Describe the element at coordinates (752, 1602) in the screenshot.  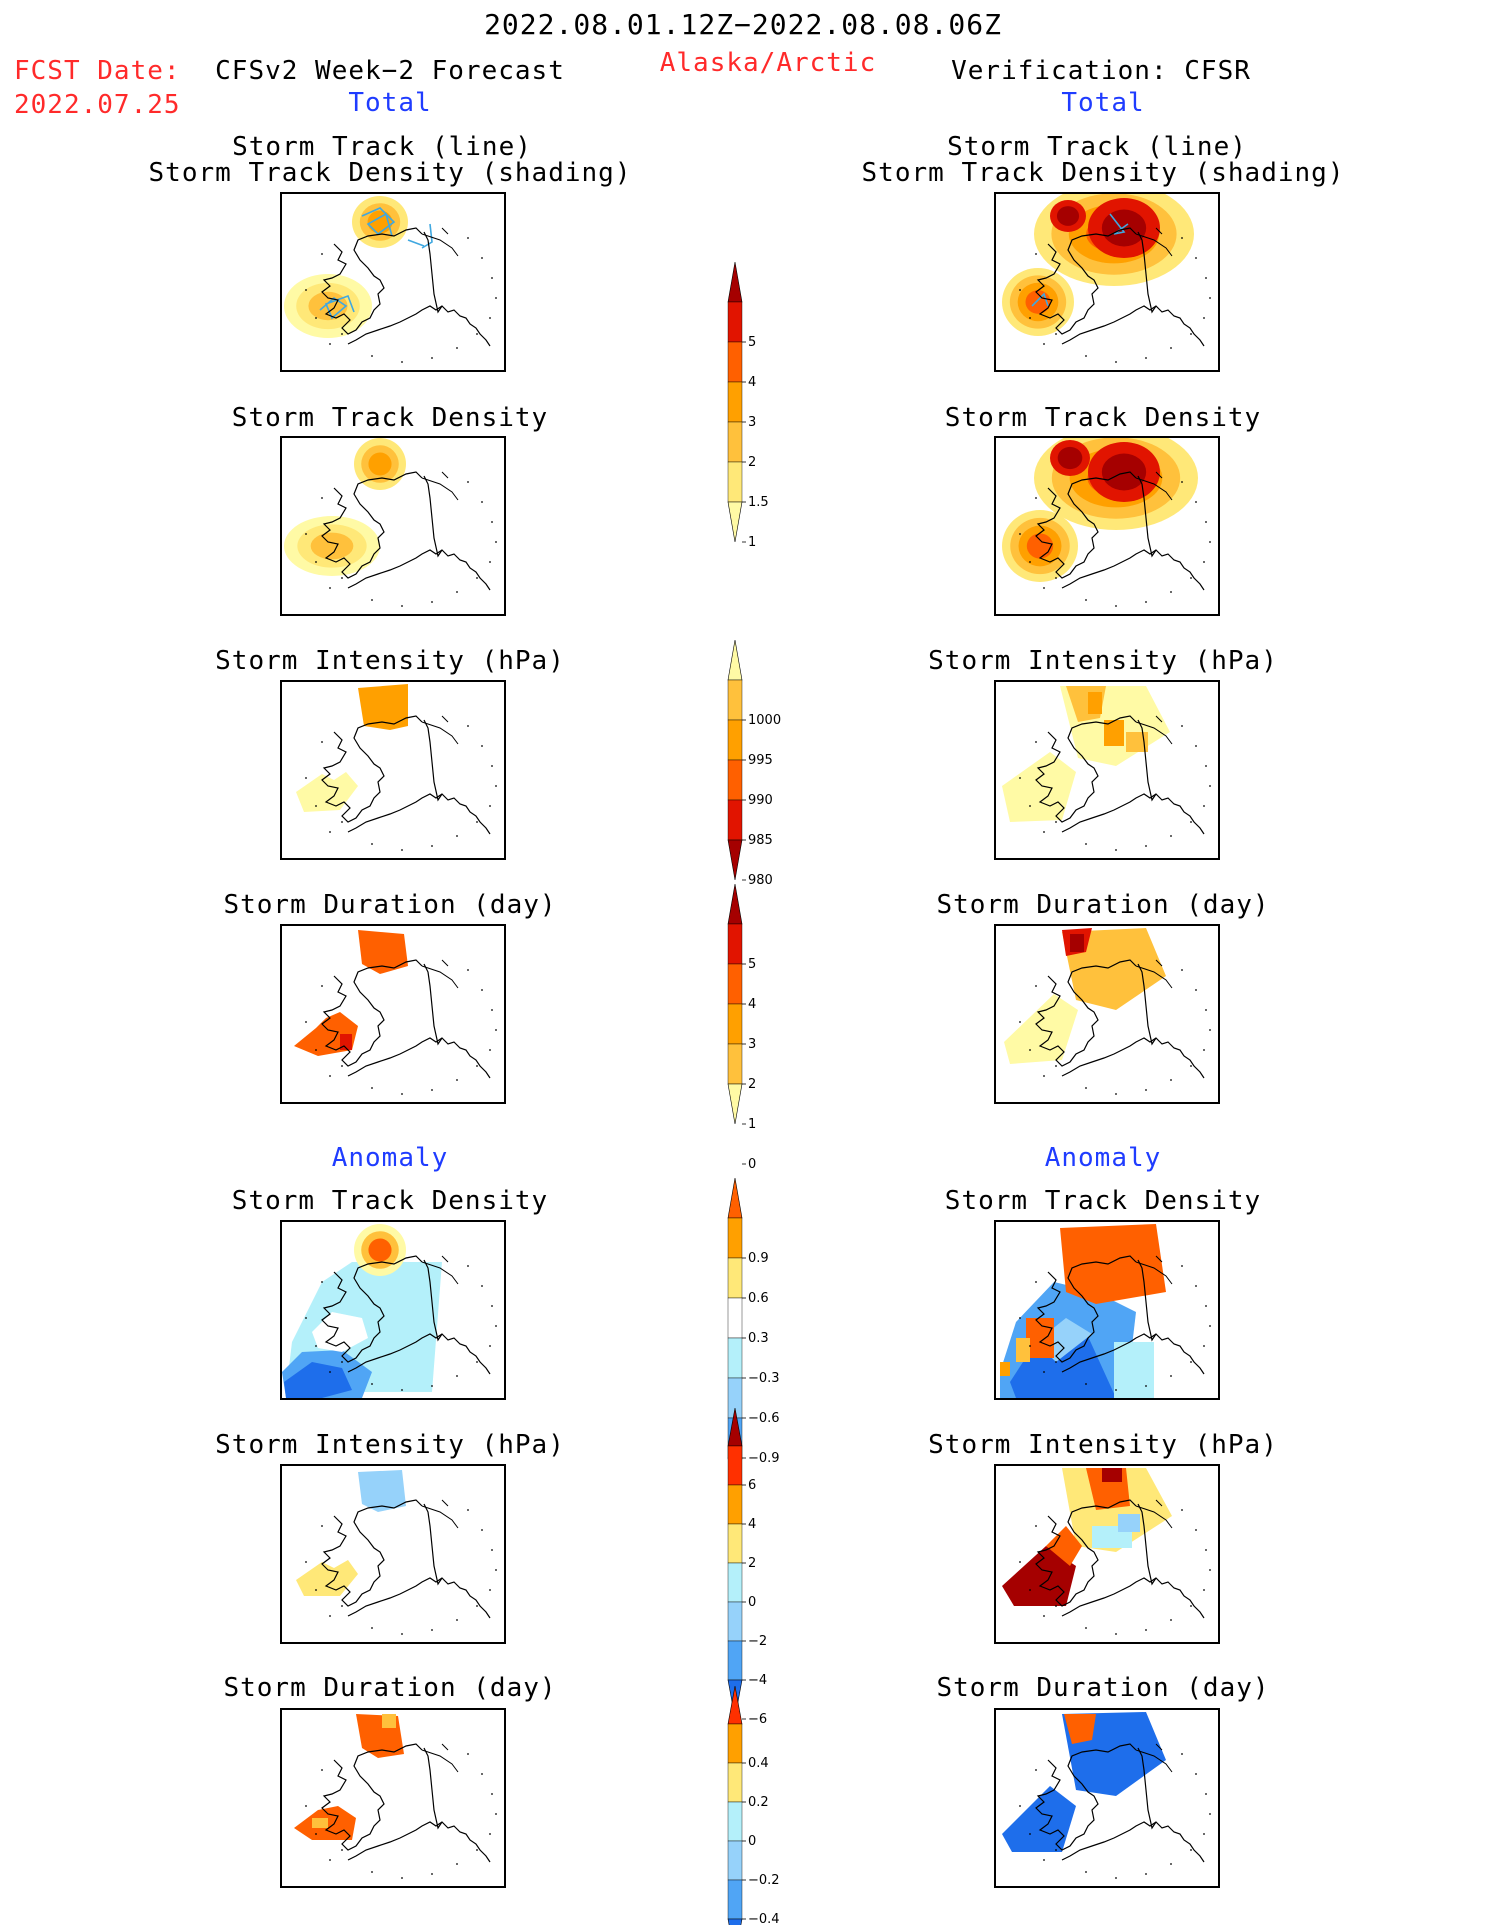
I see `colorbar-tick-label: 0` at that location.